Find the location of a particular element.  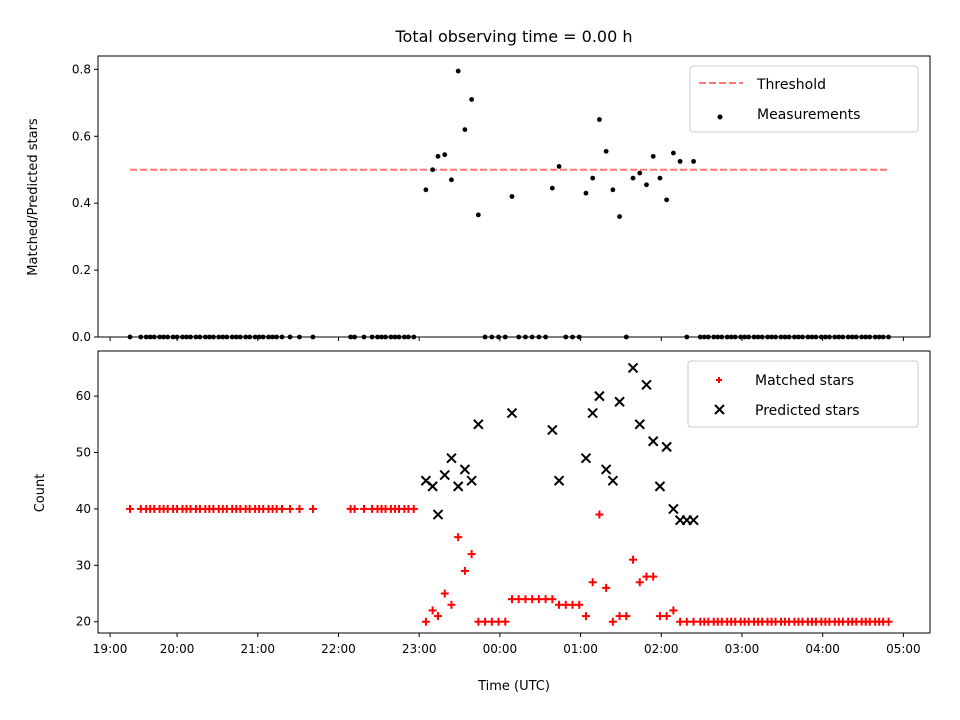

threshold-legend-label: Threshold is located at coordinates (791, 85).